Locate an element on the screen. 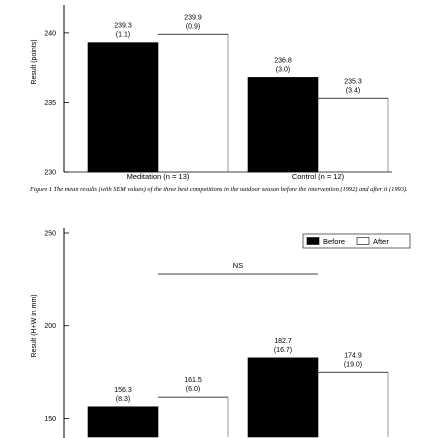 This screenshot has width=422, height=438. ns-annotation: NS is located at coordinates (238, 265).